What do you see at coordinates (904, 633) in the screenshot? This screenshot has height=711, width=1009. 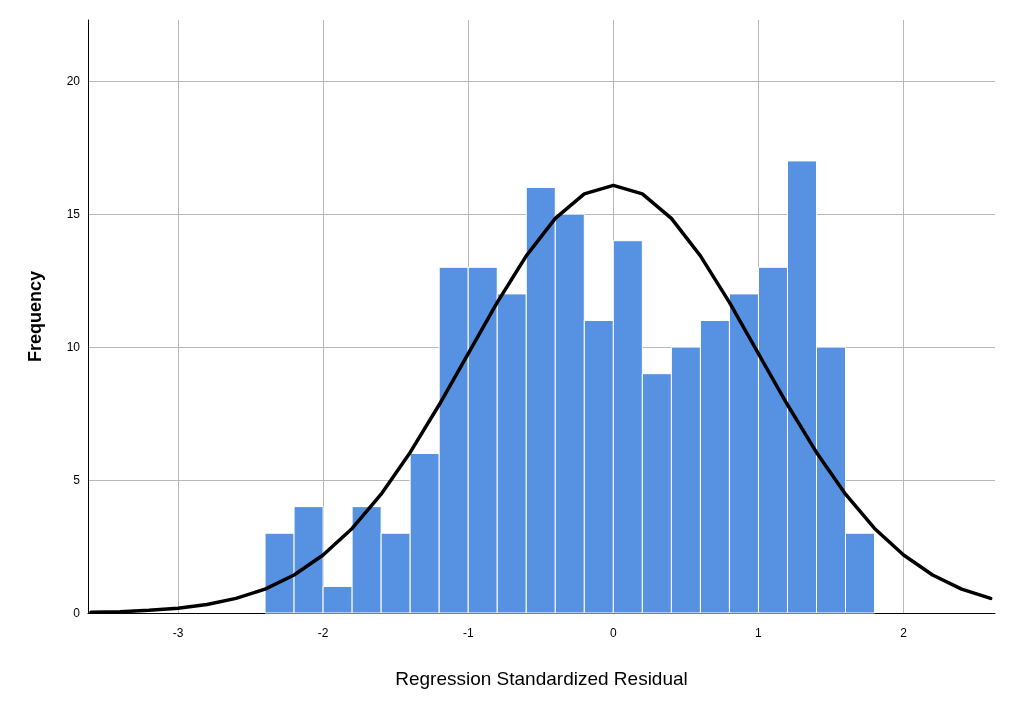 I see `x-tick-label: 2` at bounding box center [904, 633].